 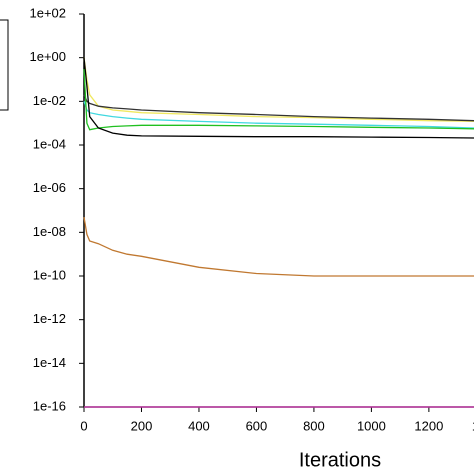 I want to click on y-tick-label: 1e-02, so click(x=49, y=100).